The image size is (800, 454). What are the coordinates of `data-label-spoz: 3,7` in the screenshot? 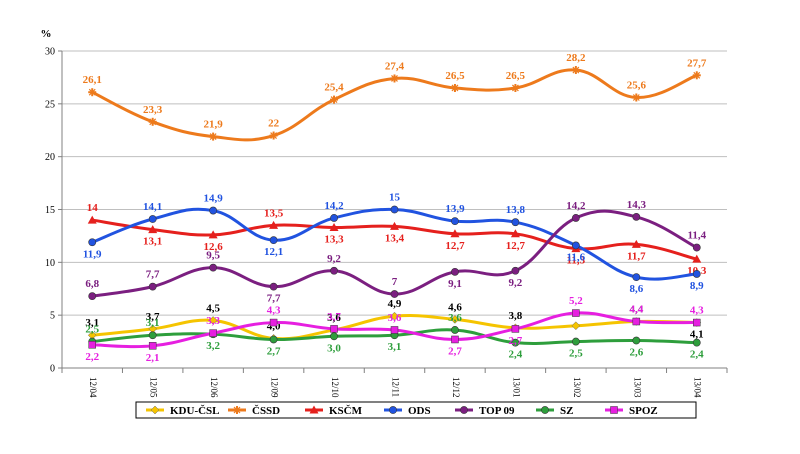 It's located at (334, 317).